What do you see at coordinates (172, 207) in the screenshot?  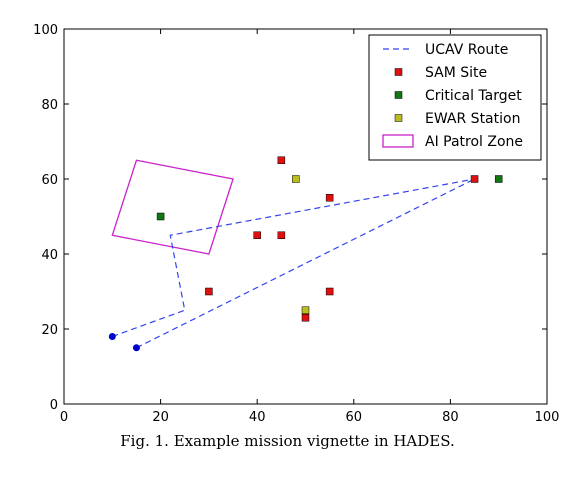 I see `patrol-zone-polygon` at bounding box center [172, 207].